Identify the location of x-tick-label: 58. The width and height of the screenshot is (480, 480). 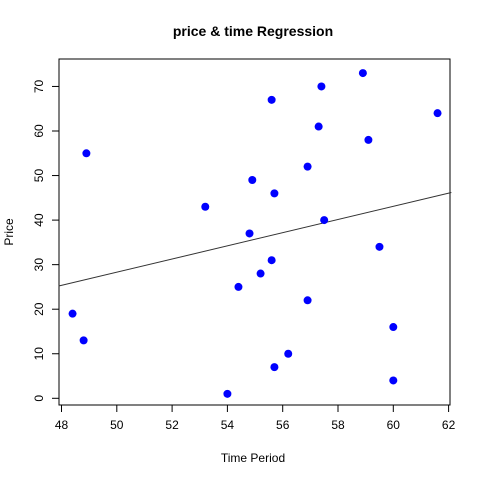
(338, 425).